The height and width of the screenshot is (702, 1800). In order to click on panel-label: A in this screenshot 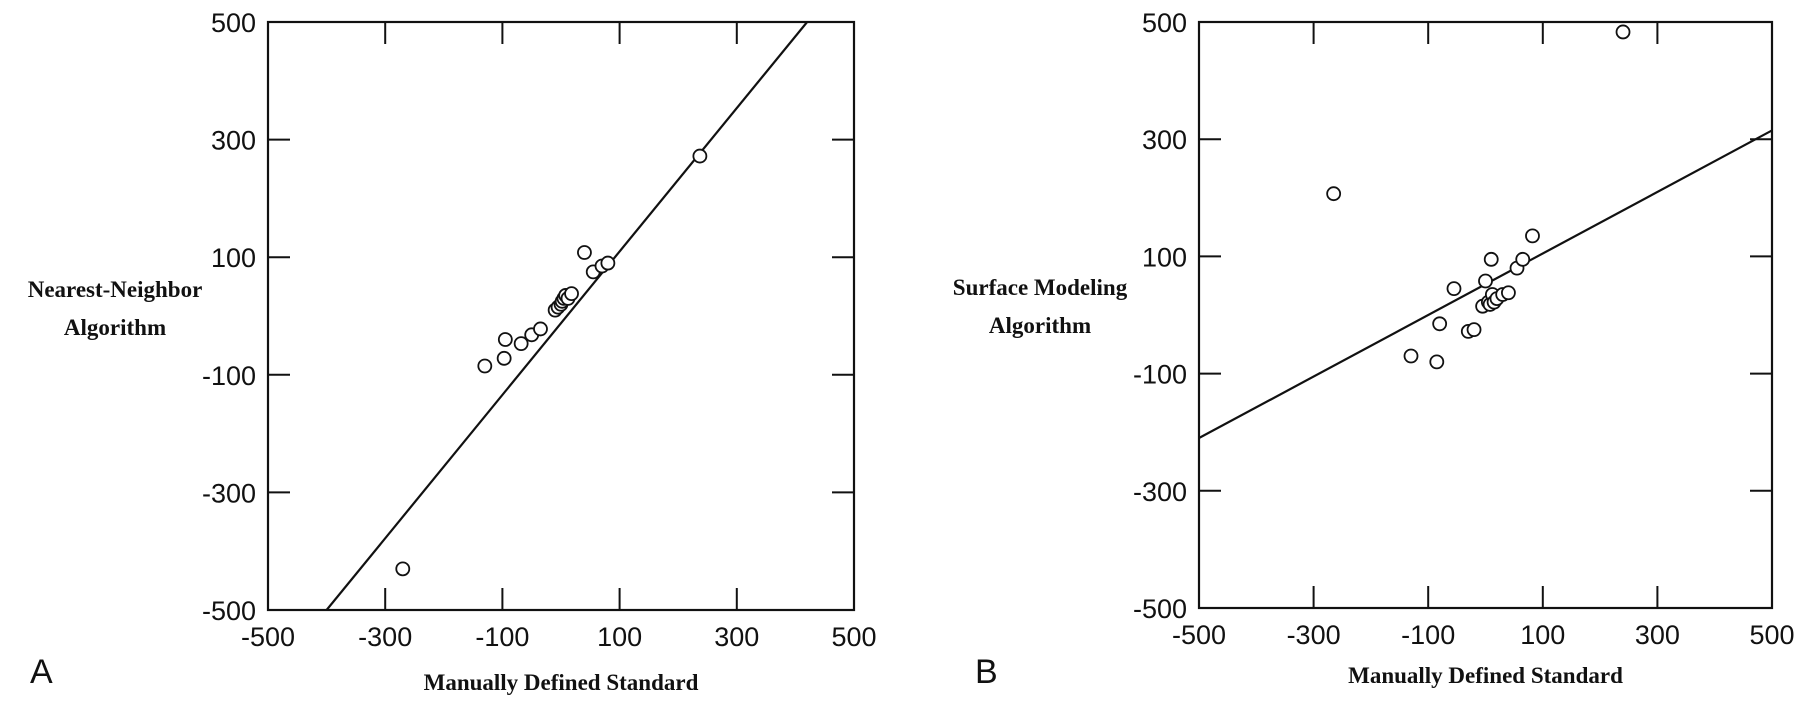, I will do `click(41, 672)`.